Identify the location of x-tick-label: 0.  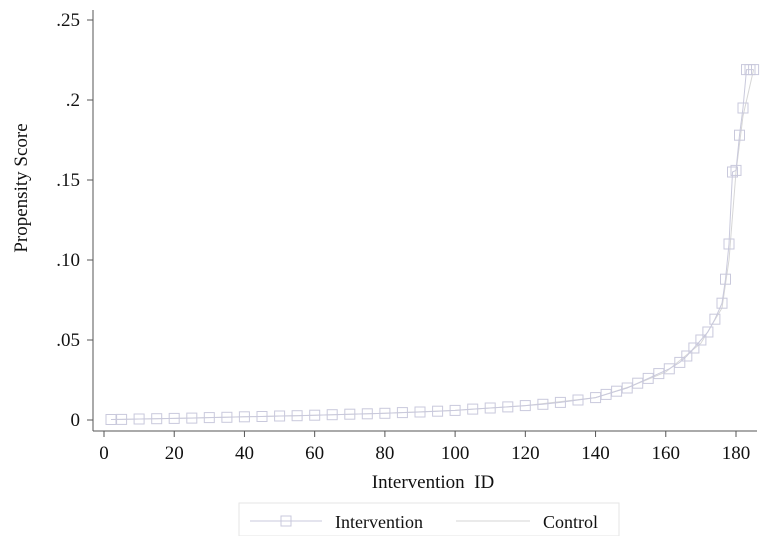
(104, 453).